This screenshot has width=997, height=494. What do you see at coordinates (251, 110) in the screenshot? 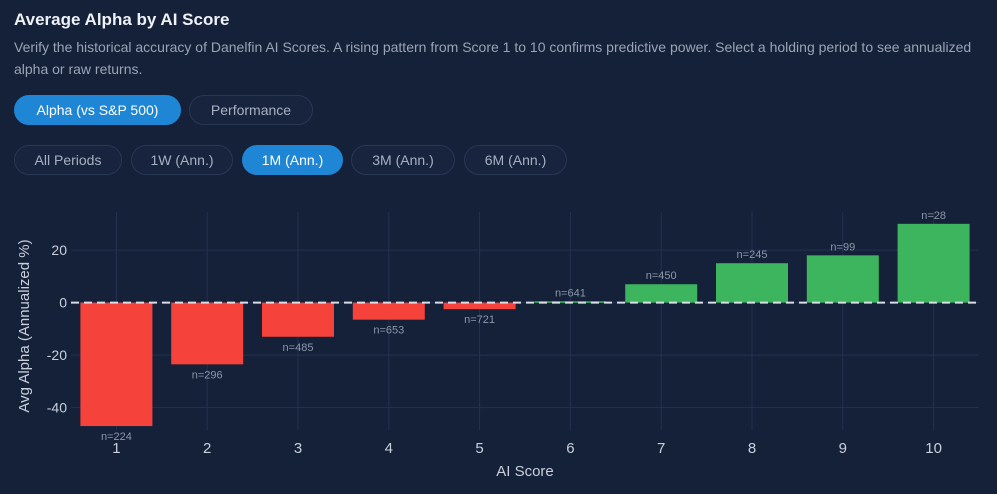
I see `tab-performance: Performance` at bounding box center [251, 110].